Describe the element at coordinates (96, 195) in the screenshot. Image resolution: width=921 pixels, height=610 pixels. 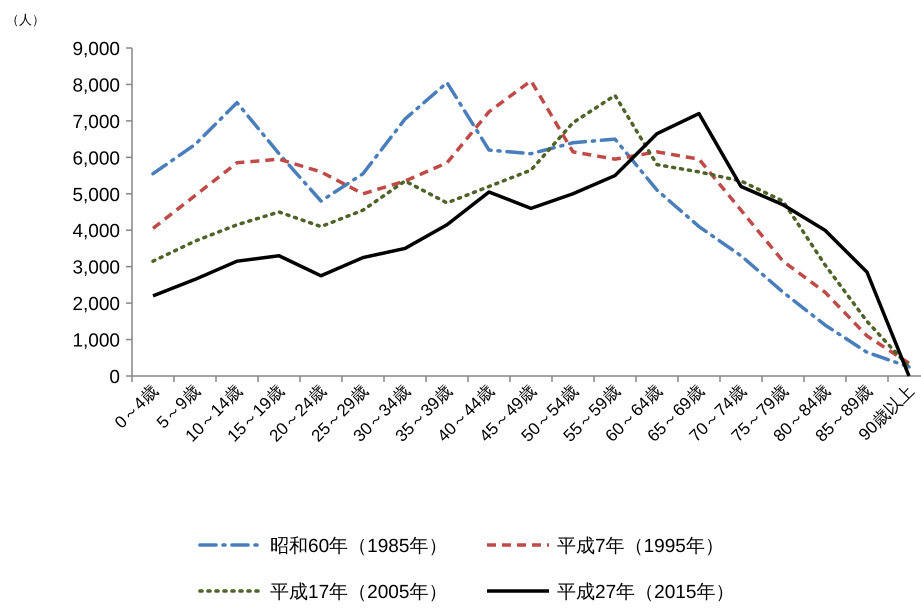
I see `y-tick-label: 5,000` at that location.